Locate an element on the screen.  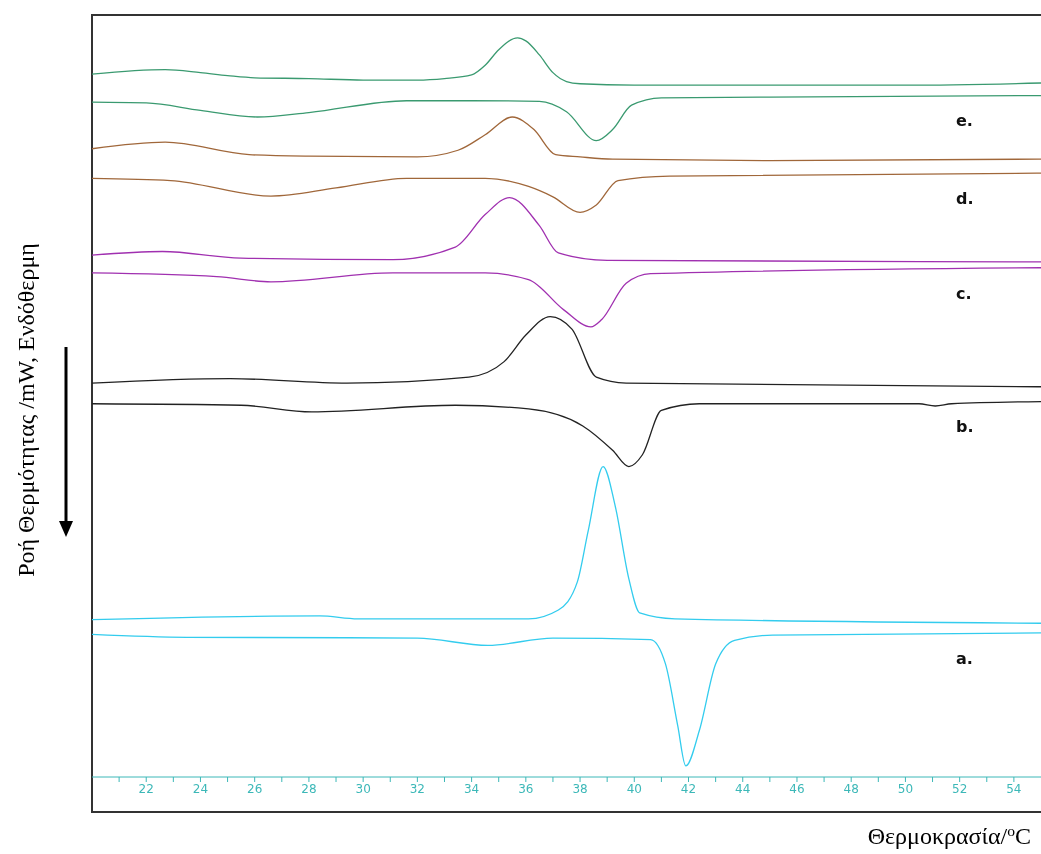
x-axis-title: Θερμοκρασία/$^{o}$C is located at coordinates (949, 835).